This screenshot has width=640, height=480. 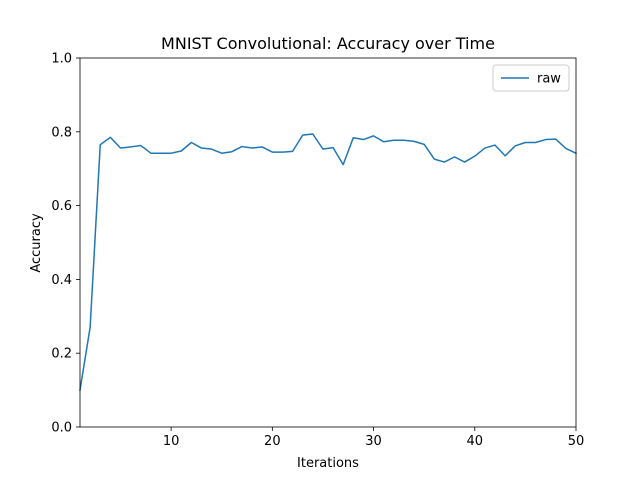 I want to click on y-tick-label: 0.0, so click(x=61, y=428).